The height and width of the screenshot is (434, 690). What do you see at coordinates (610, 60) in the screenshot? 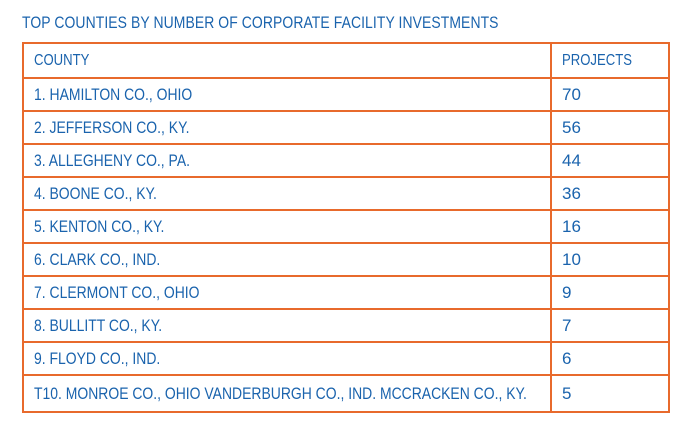
I see `column-header-projects: PROJECTS` at bounding box center [610, 60].